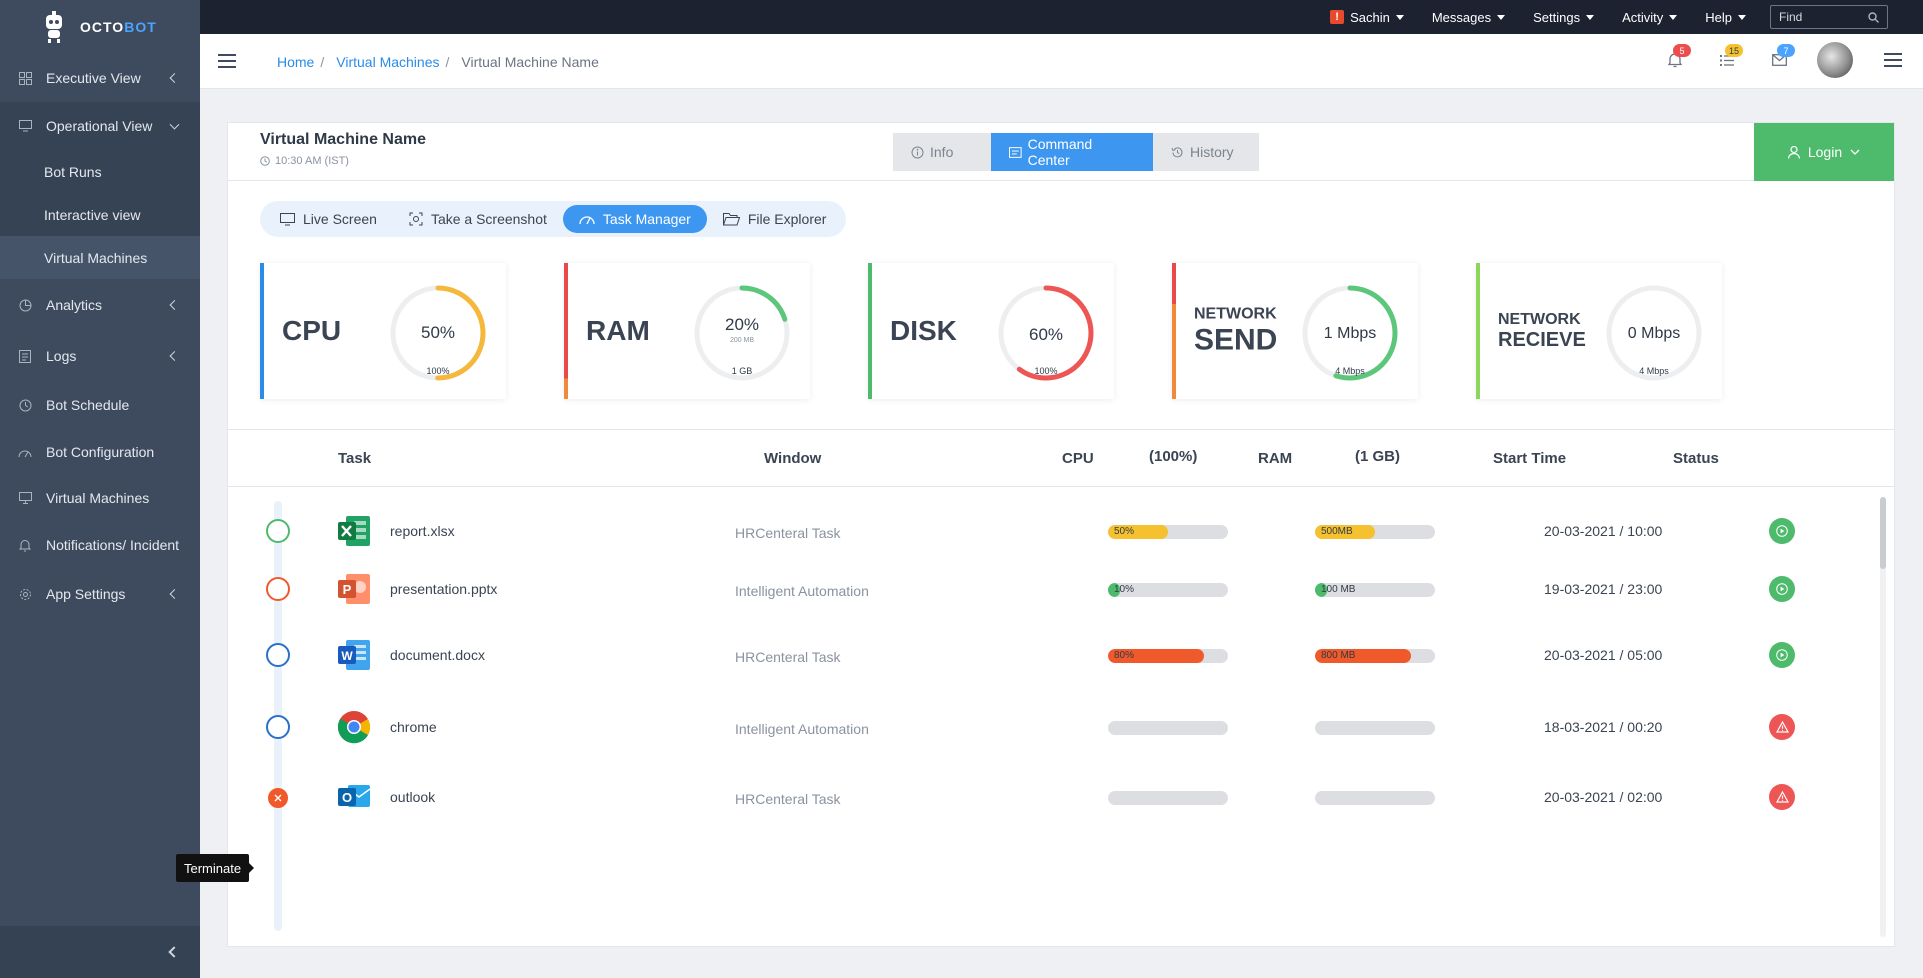 The image size is (1923, 978). I want to click on sidebar-subitem-interactive-view: Interactive view, so click(92, 214).